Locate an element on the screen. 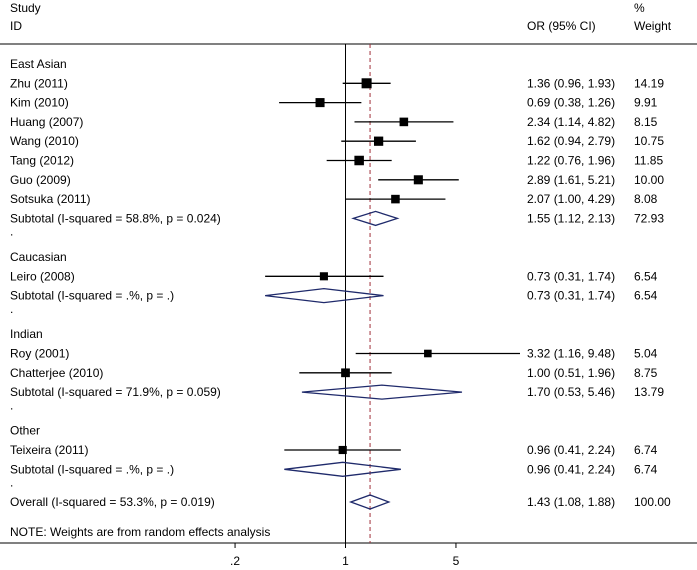 The height and width of the screenshot is (570, 697). study-label: Tang (2012) is located at coordinates (42, 161).